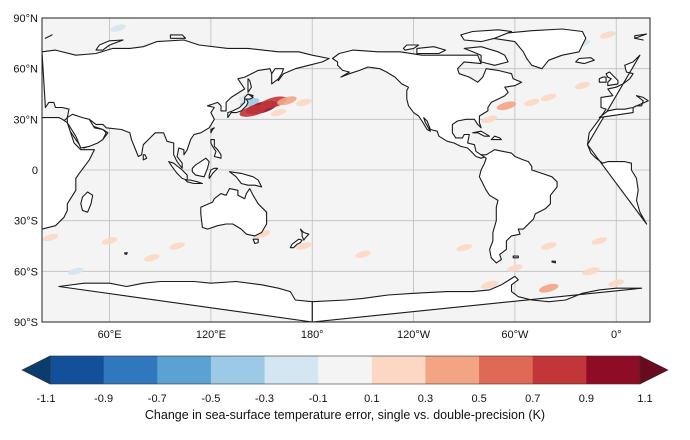  What do you see at coordinates (126, 253) in the screenshot?
I see `landmass-kerguelen` at bounding box center [126, 253].